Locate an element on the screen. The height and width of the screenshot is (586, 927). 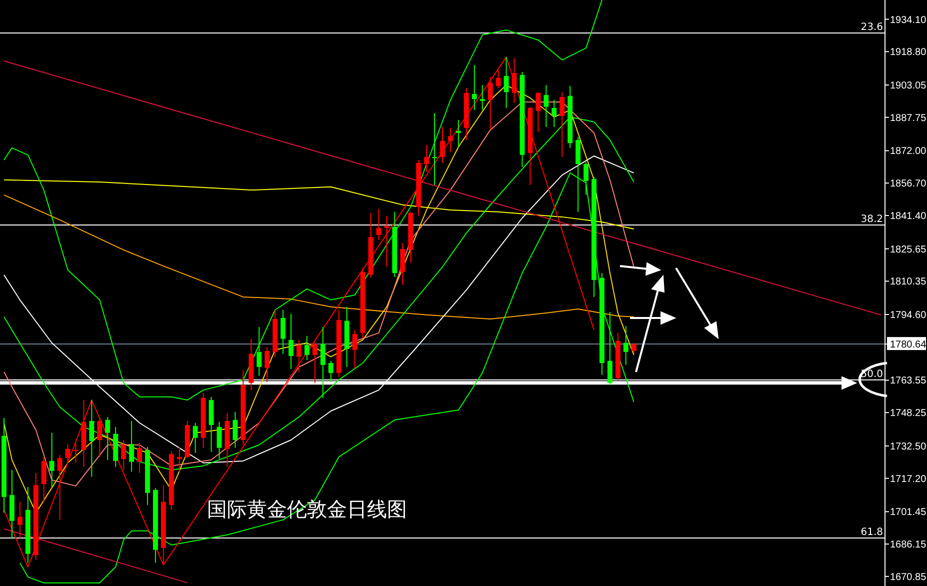
y-tick: 1887.75 is located at coordinates (908, 118).